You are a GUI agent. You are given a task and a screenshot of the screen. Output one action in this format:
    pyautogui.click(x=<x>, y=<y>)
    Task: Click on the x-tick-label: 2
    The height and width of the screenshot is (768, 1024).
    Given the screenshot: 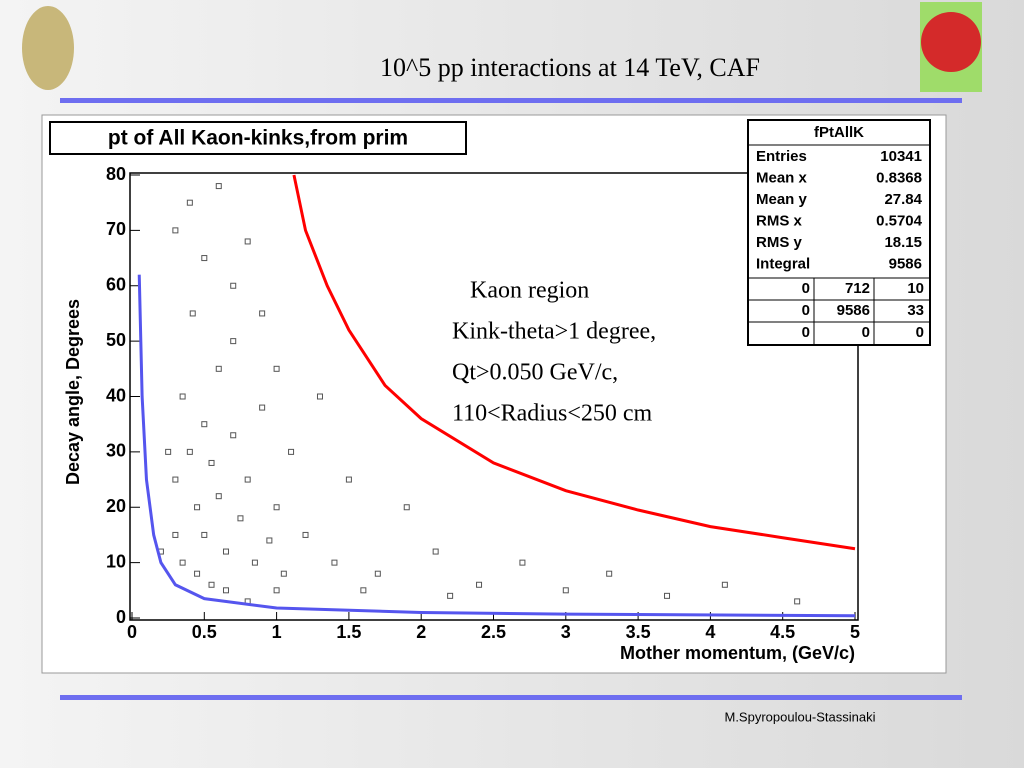 What is the action you would take?
    pyautogui.click(x=421, y=632)
    